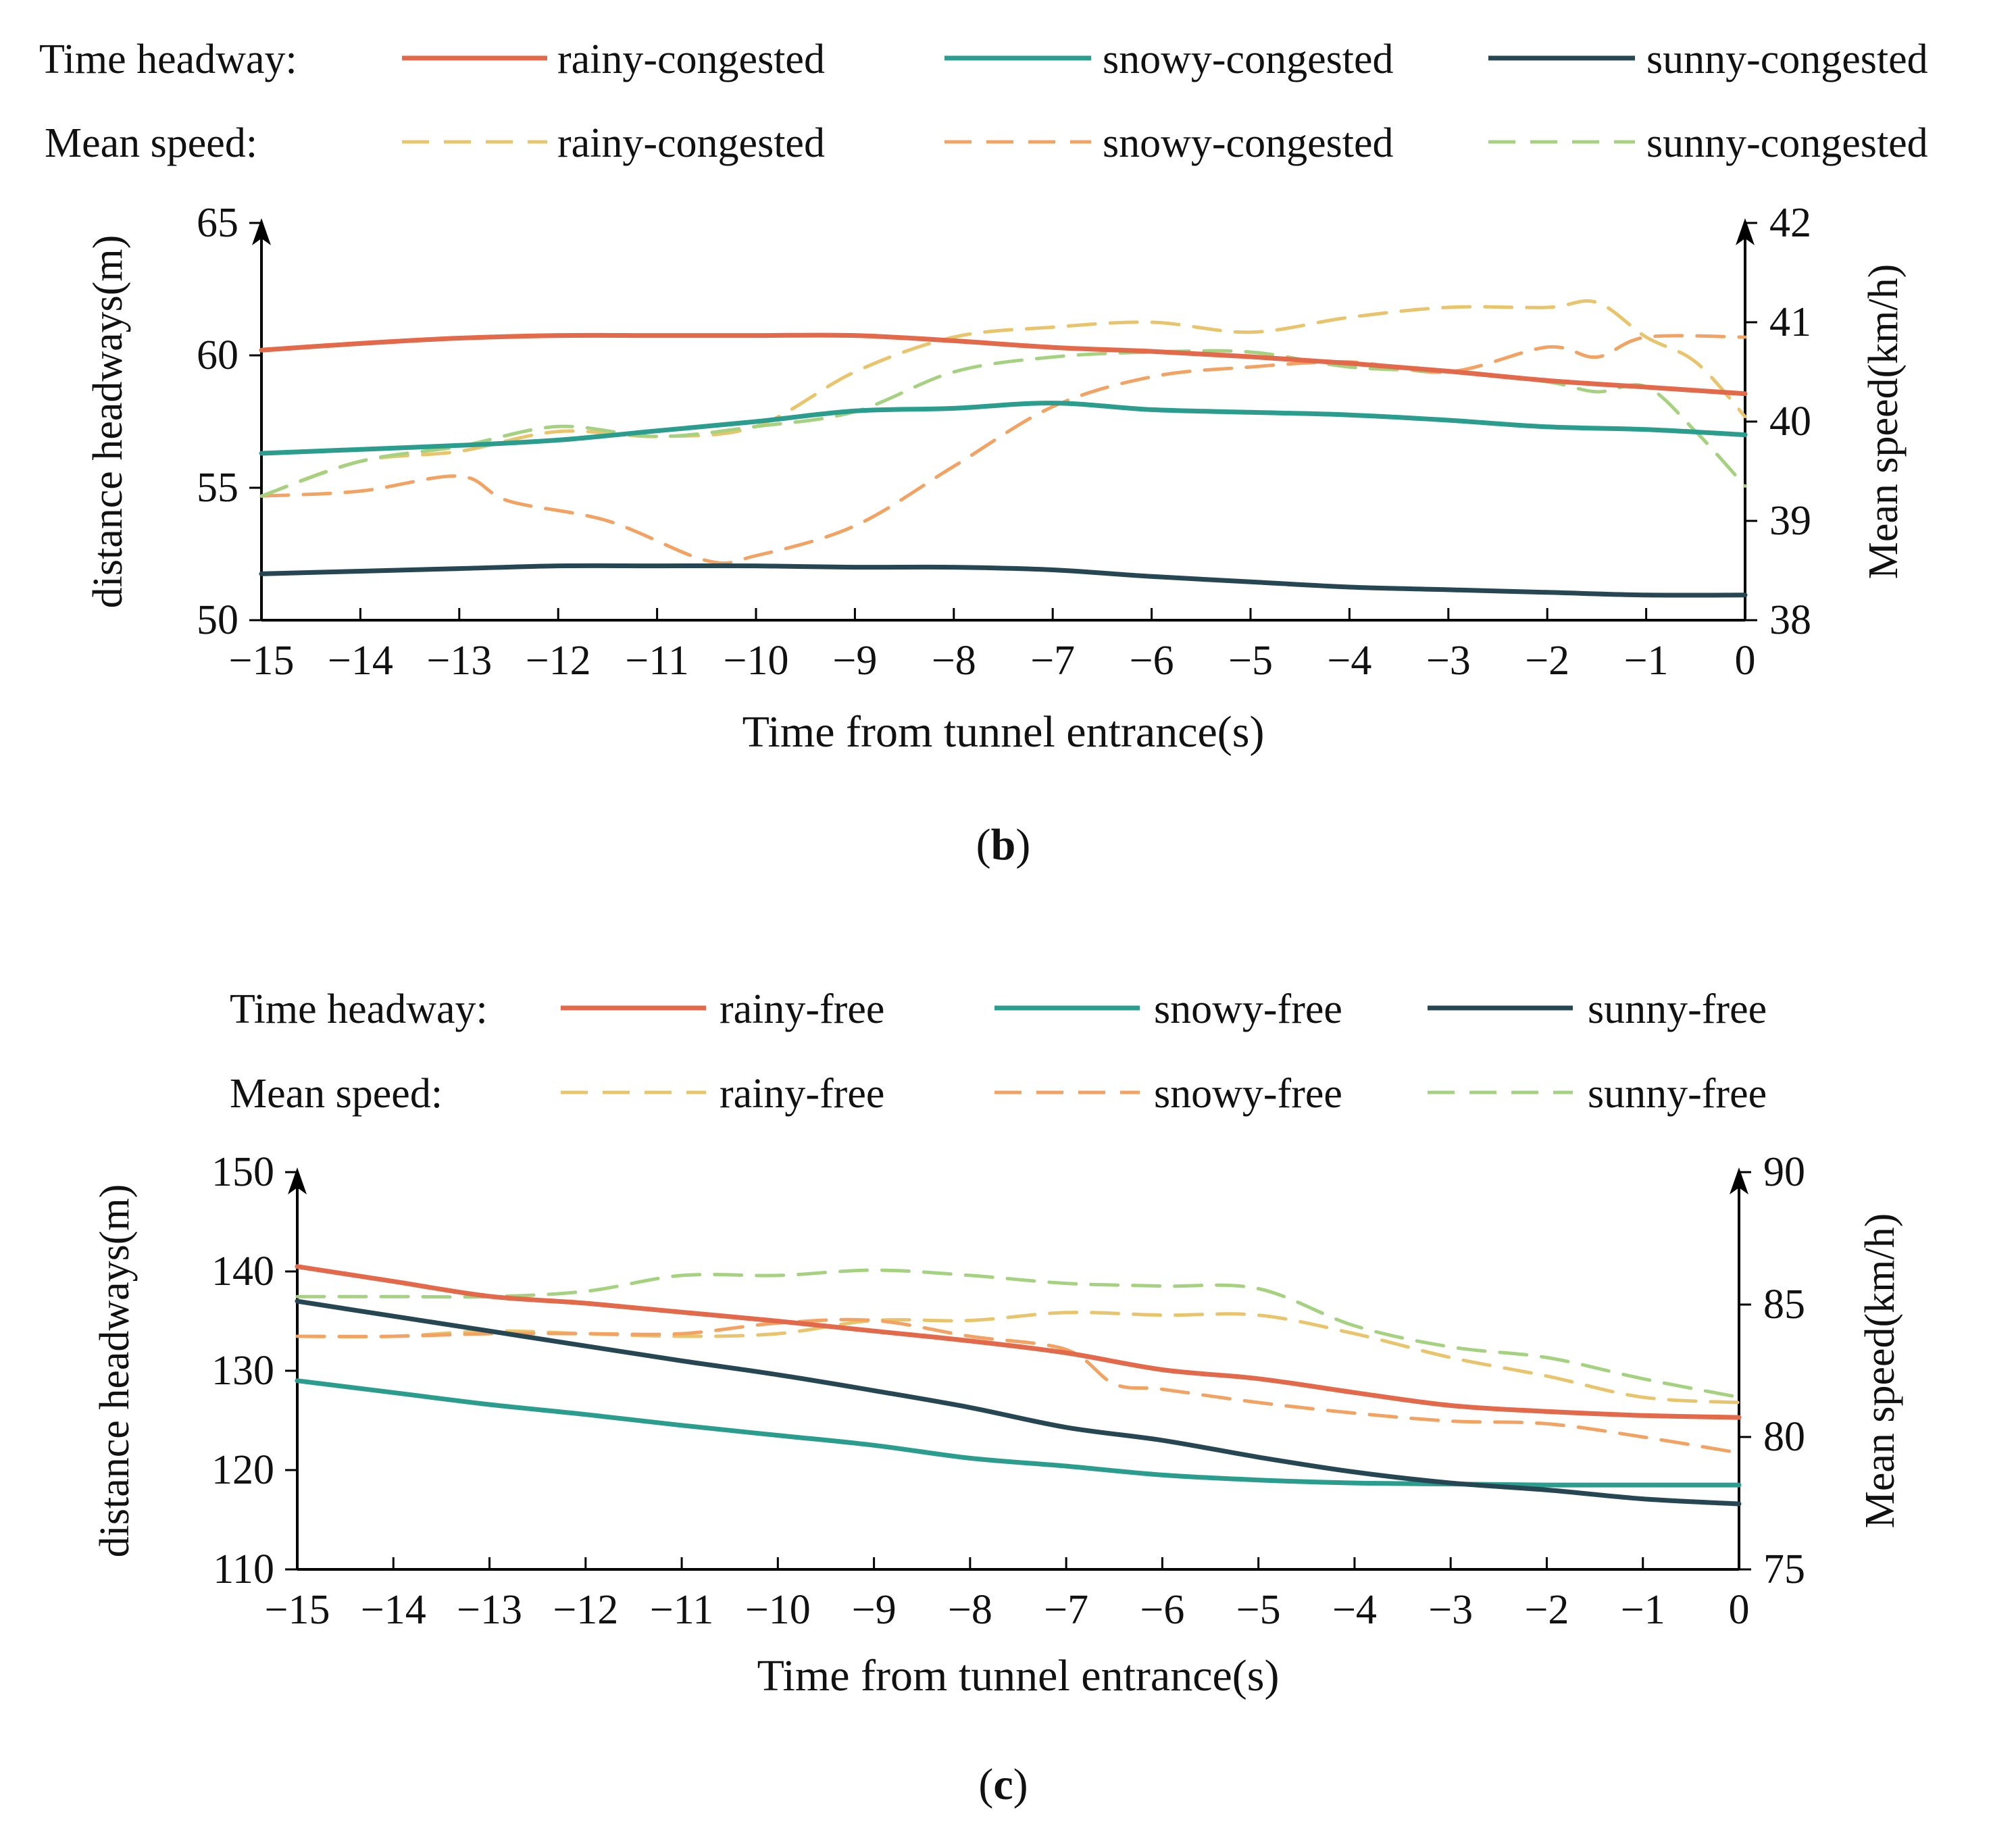  I want to click on y-left-tick-label: 65, so click(218, 223).